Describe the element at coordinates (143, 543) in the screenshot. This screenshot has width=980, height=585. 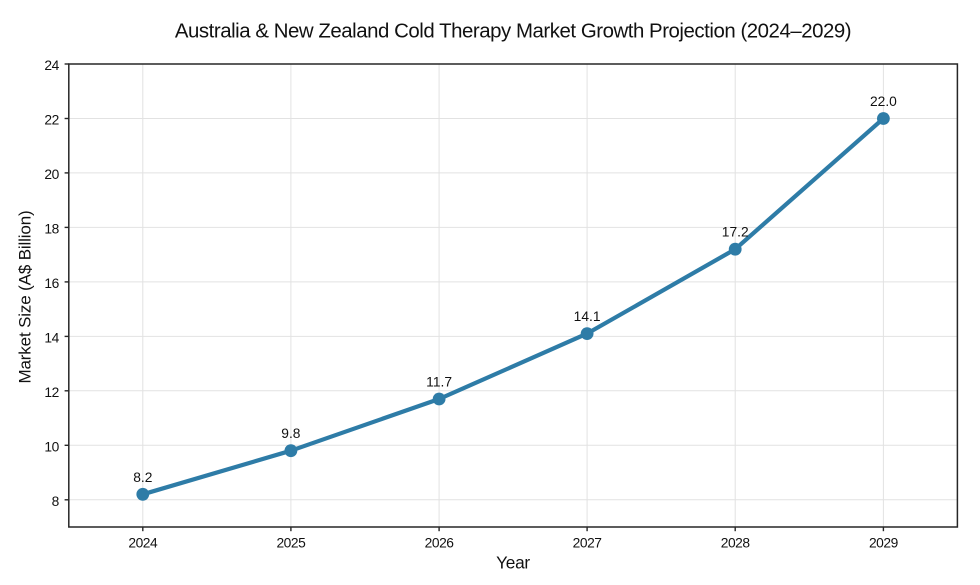
I see `svg-text: 2024` at that location.